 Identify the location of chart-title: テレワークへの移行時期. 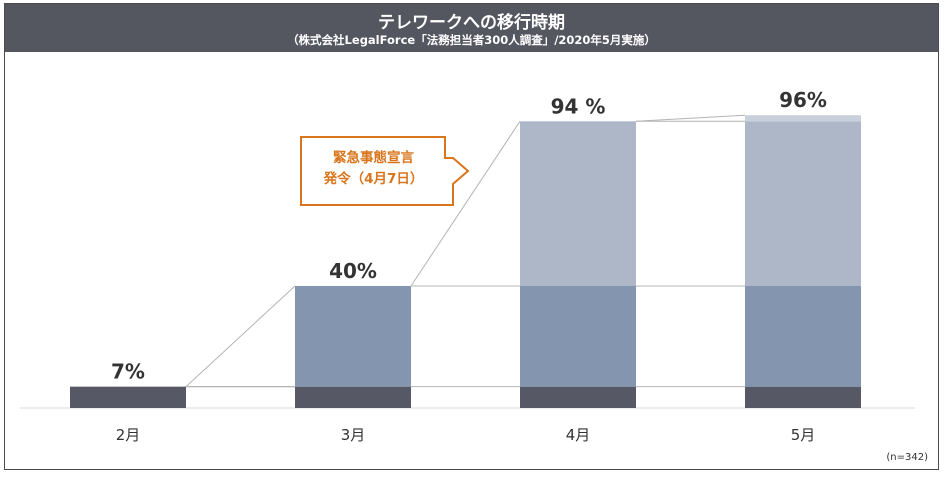
(471, 23).